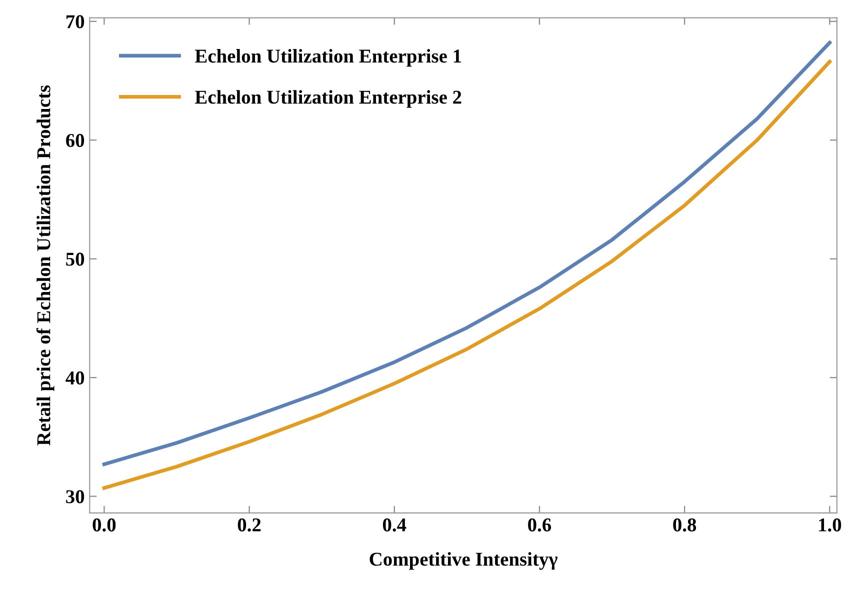 Image resolution: width=854 pixels, height=593 pixels. Describe the element at coordinates (45, 265) in the screenshot. I see `y-axis-title: Retail price of Echelon Utilization Products` at that location.